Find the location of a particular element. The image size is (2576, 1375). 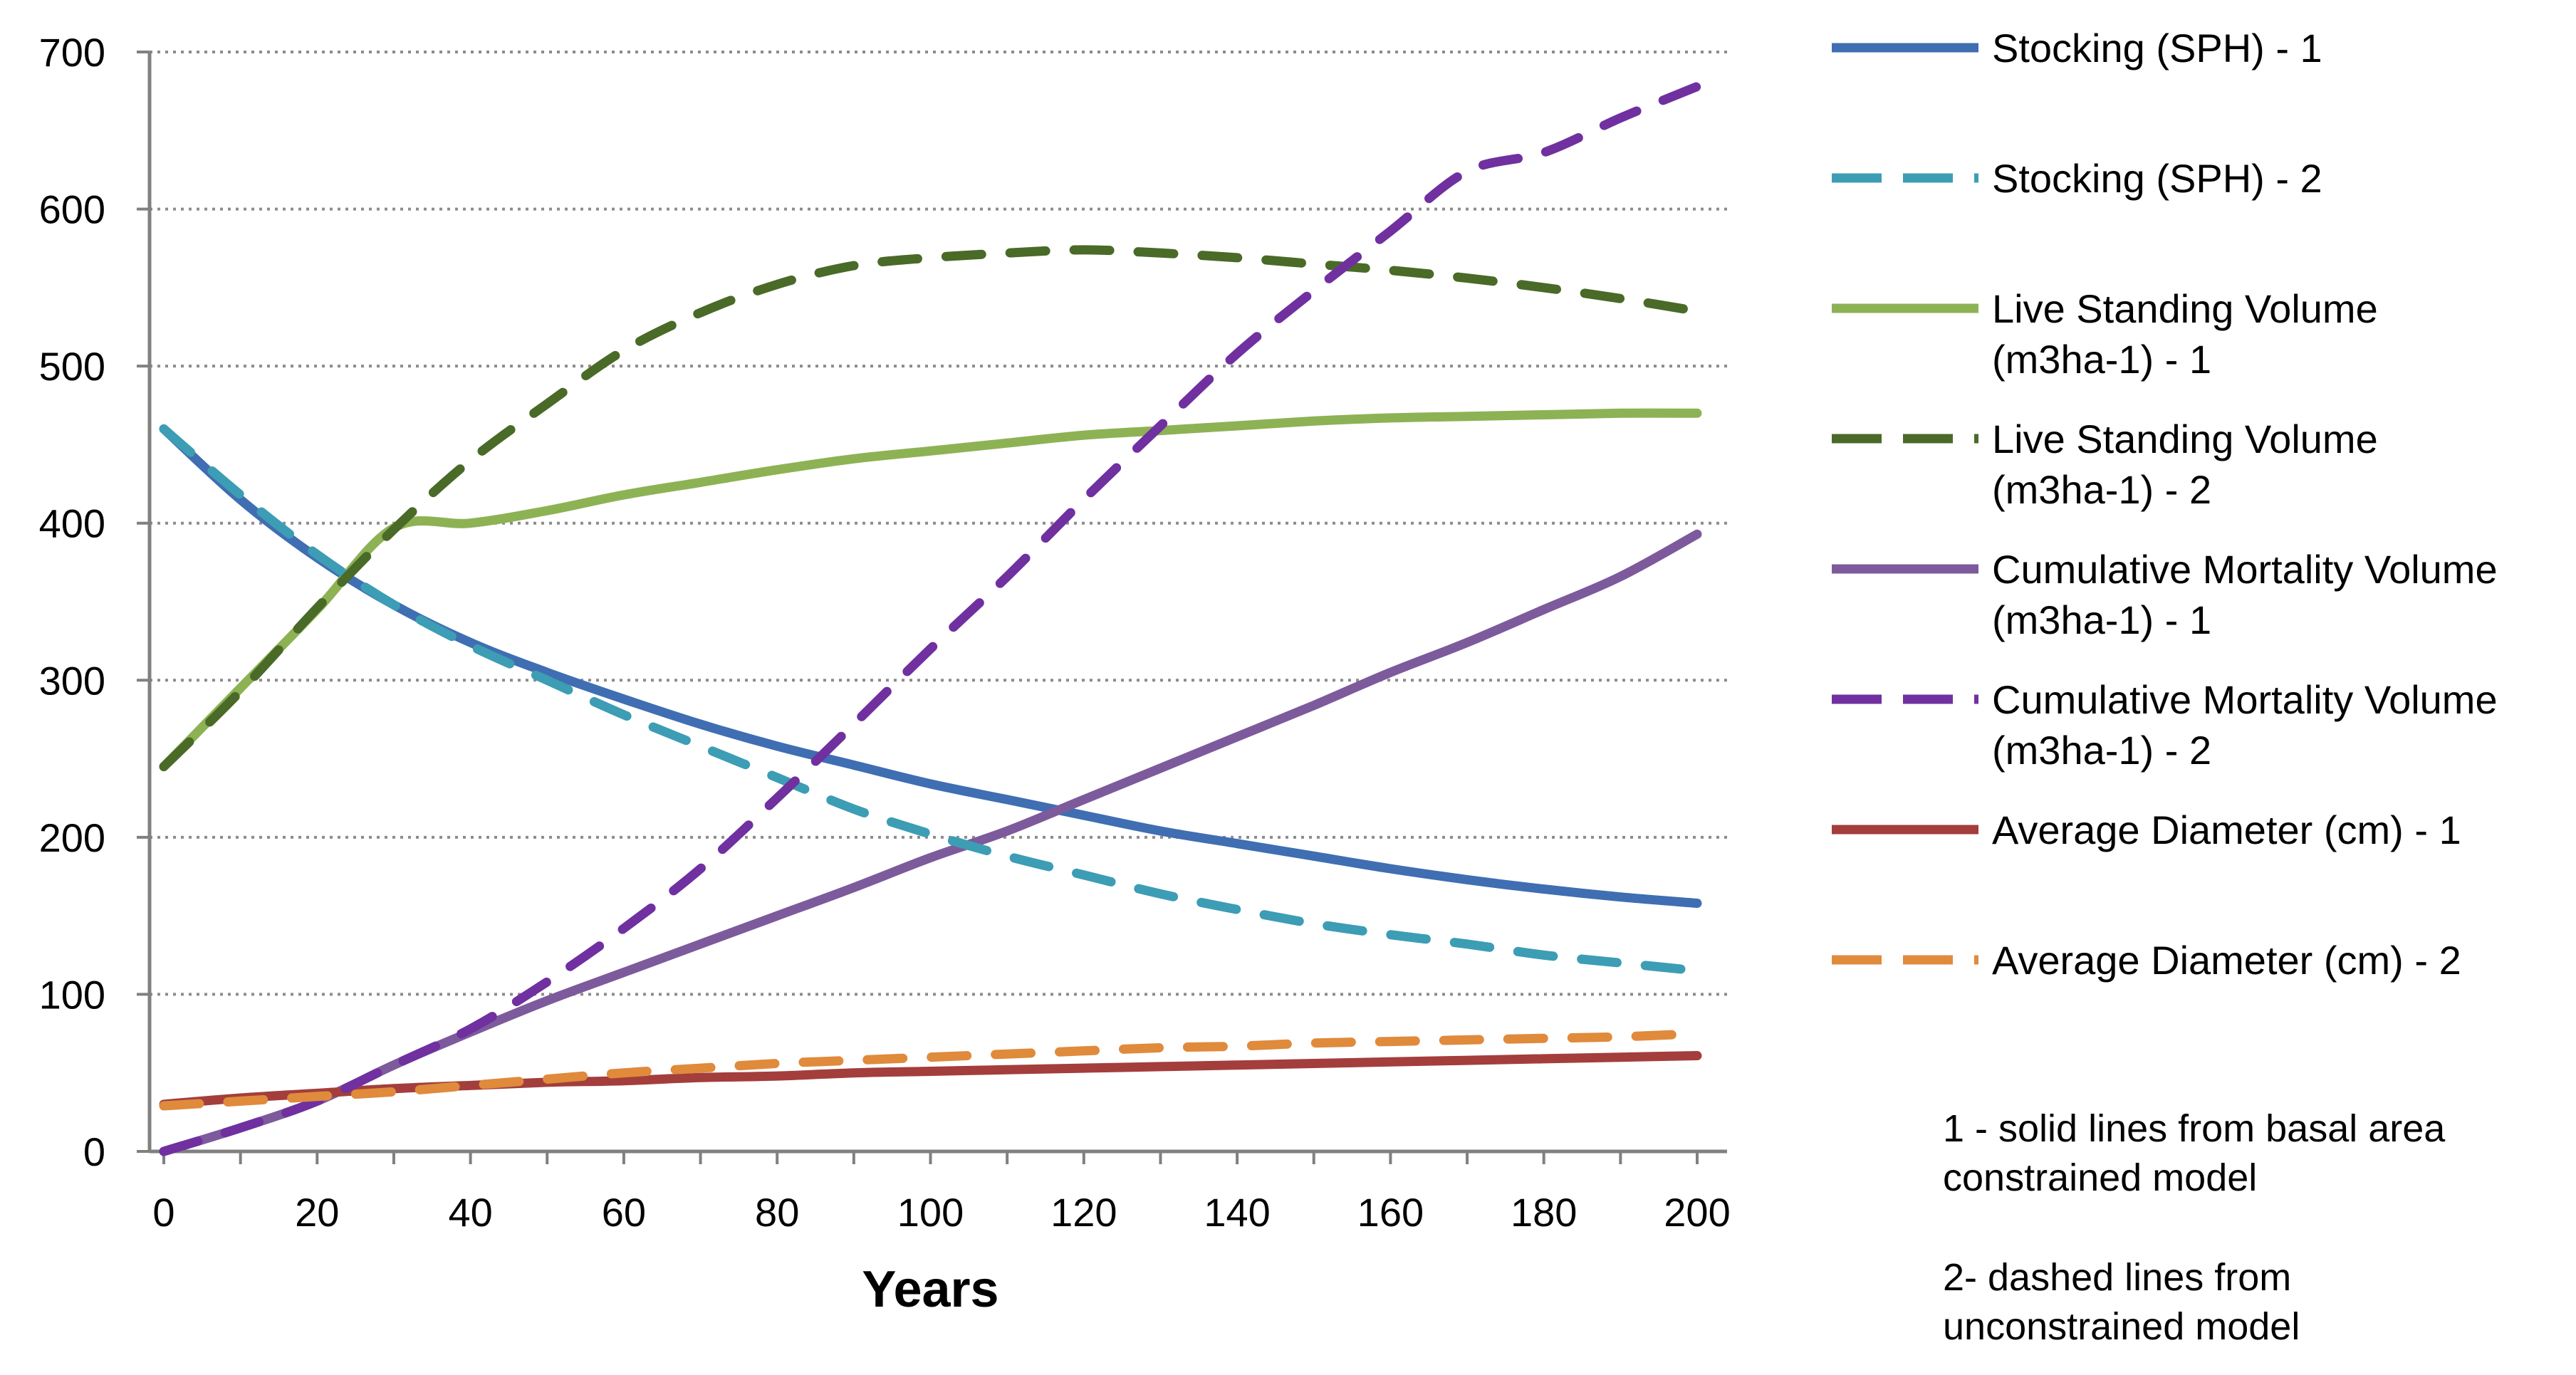

legend-item-cumulative-mortality-volume-m3ha-1-2: Cumulative Mortality Volume (m3ha-1) - 2 is located at coordinates (2165, 725).